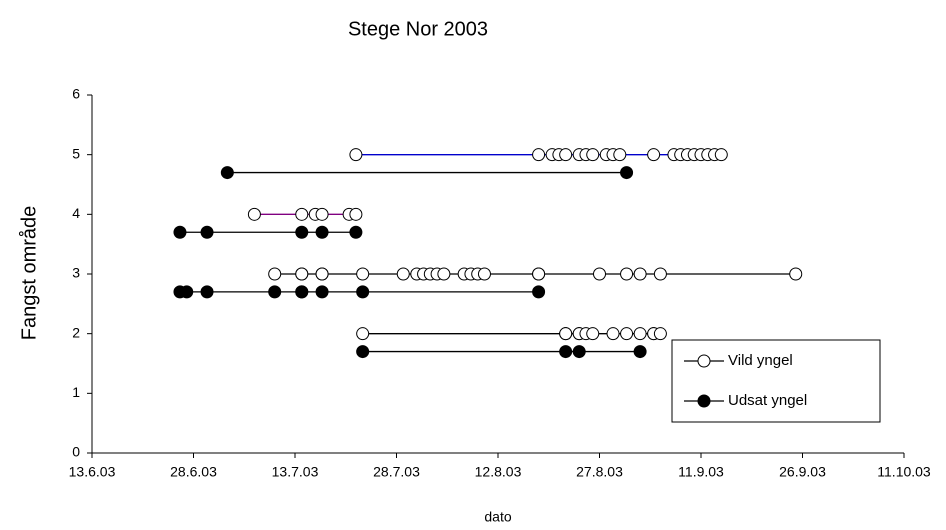 This screenshot has height=530, width=946. I want to click on x-axis-title: dato, so click(497, 517).